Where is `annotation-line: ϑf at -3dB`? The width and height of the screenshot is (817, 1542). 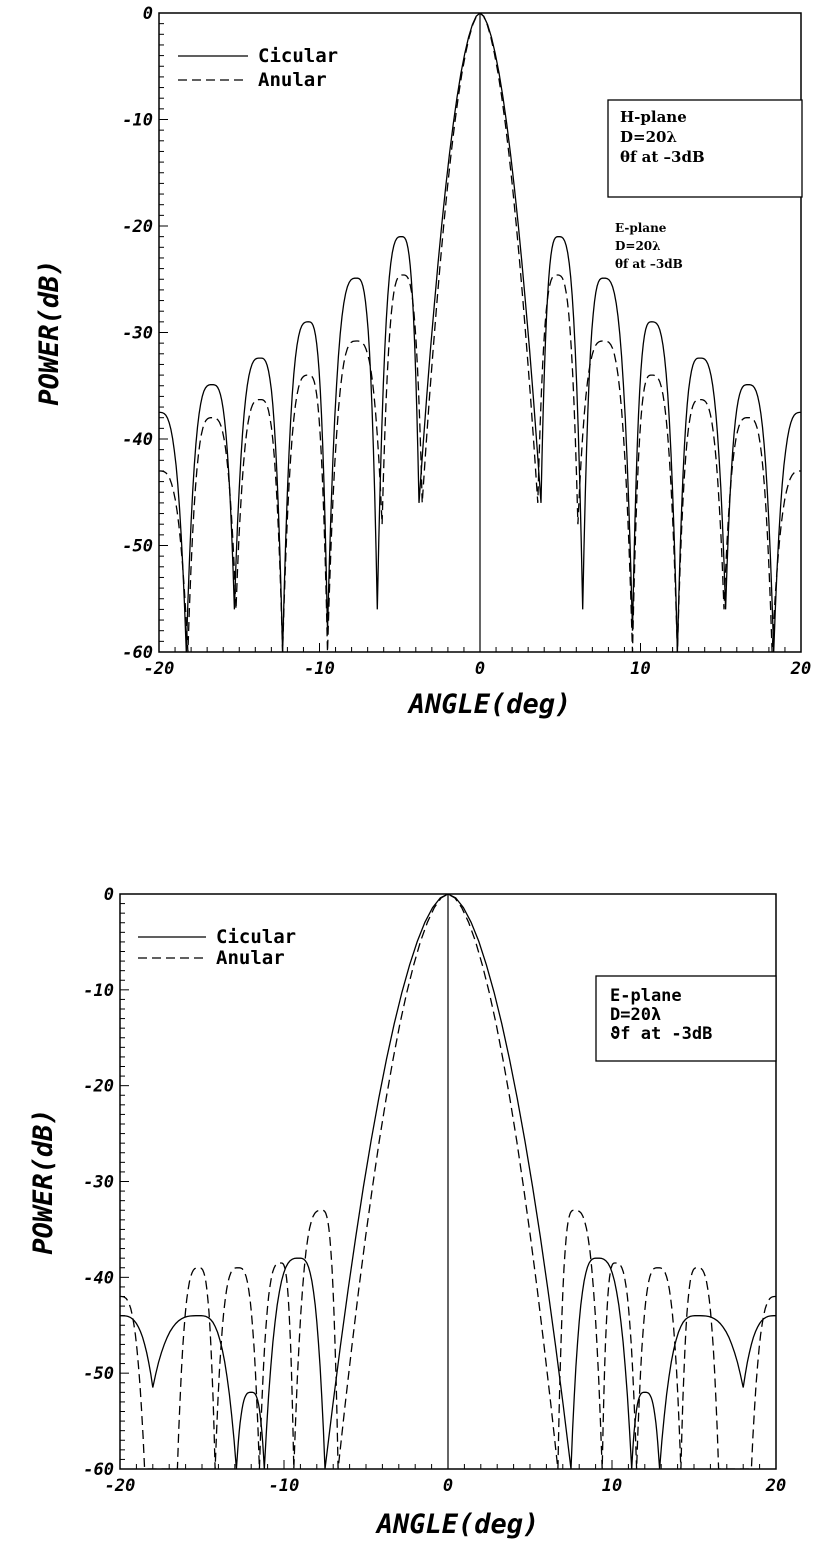 annotation-line: ϑf at -3dB is located at coordinates (661, 1034).